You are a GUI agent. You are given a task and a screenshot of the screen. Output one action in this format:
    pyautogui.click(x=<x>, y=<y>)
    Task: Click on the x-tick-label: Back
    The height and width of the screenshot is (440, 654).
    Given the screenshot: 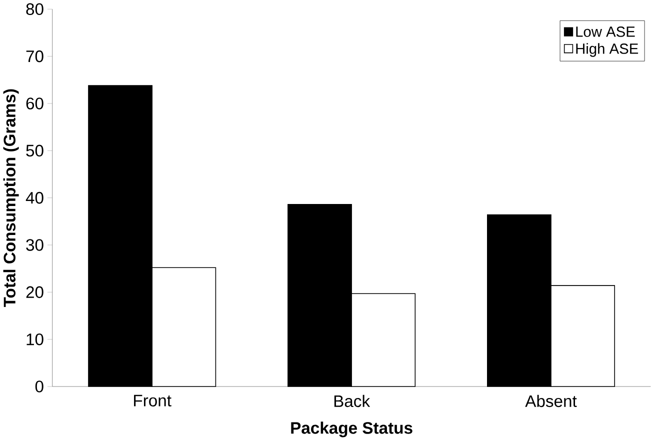 What is the action you would take?
    pyautogui.click(x=352, y=400)
    